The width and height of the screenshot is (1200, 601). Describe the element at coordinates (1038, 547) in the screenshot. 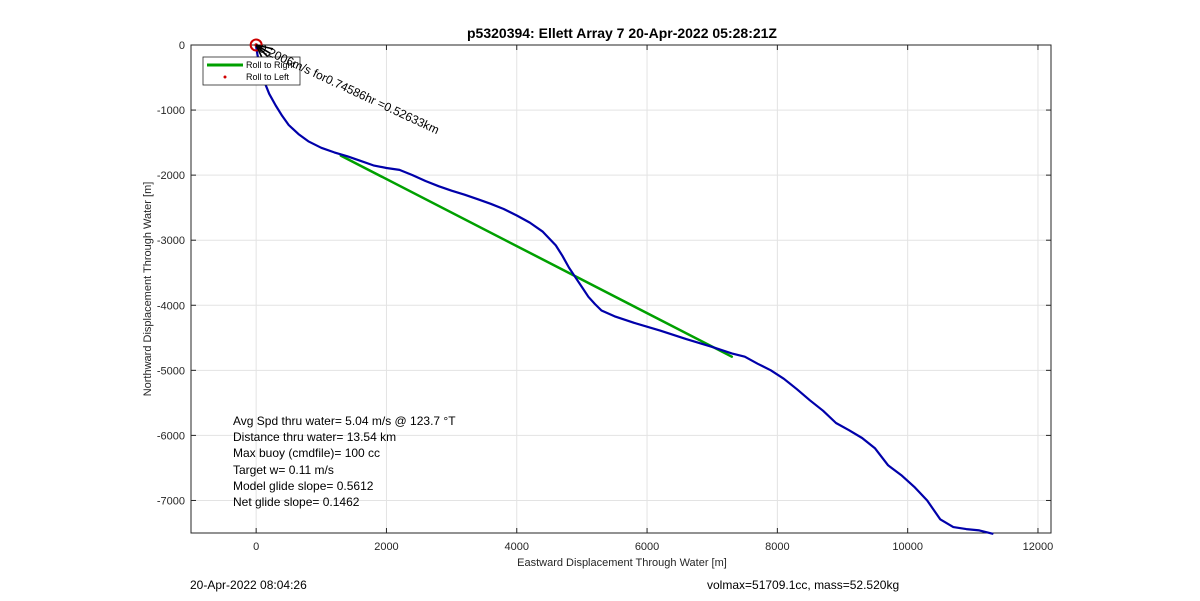

I see `x-tick-label: 12000` at that location.